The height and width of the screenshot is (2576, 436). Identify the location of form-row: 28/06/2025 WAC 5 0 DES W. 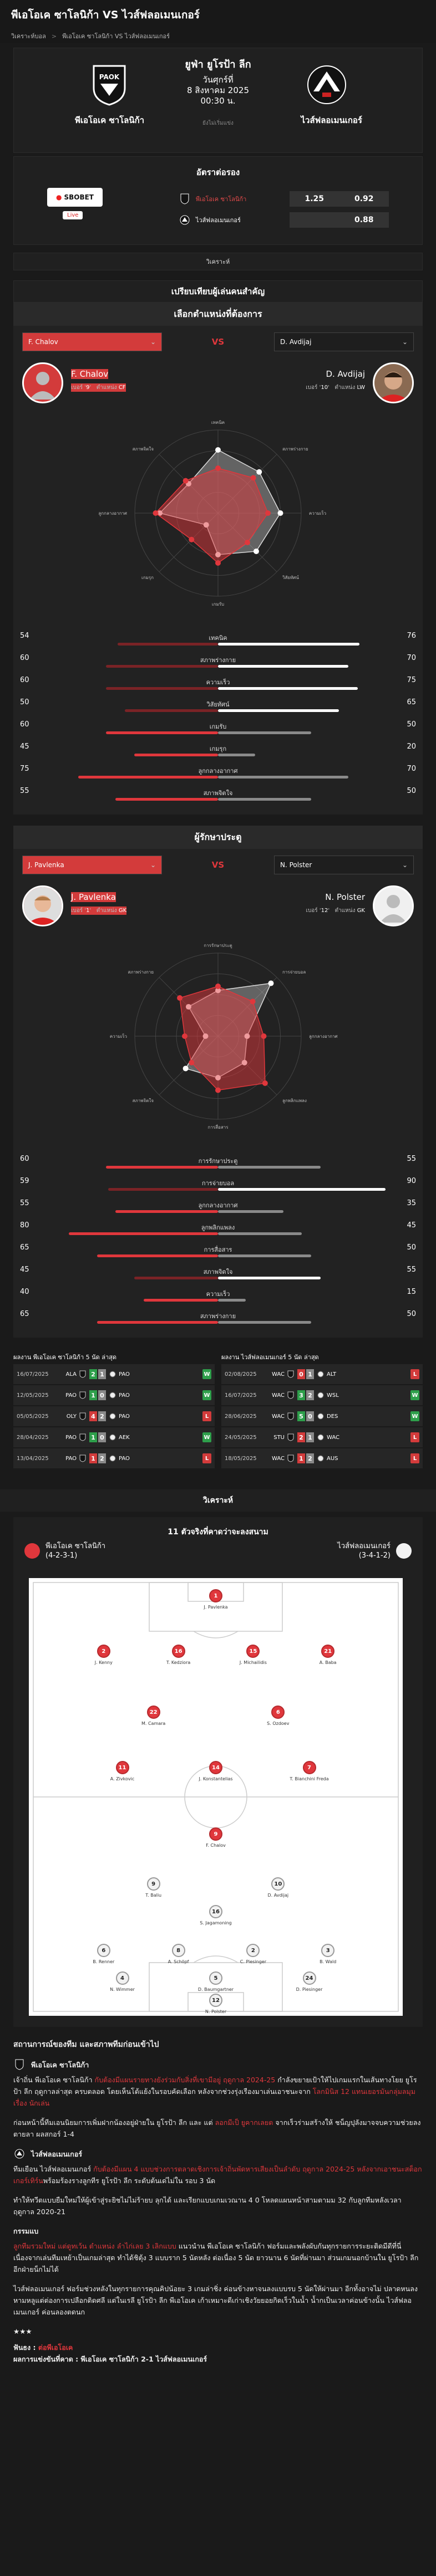
(322, 1416).